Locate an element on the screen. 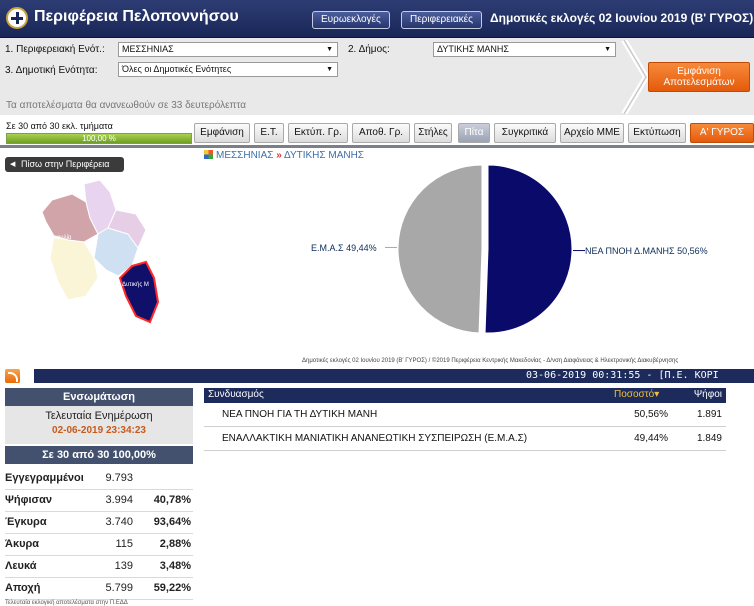  colors-icon is located at coordinates (208, 154).